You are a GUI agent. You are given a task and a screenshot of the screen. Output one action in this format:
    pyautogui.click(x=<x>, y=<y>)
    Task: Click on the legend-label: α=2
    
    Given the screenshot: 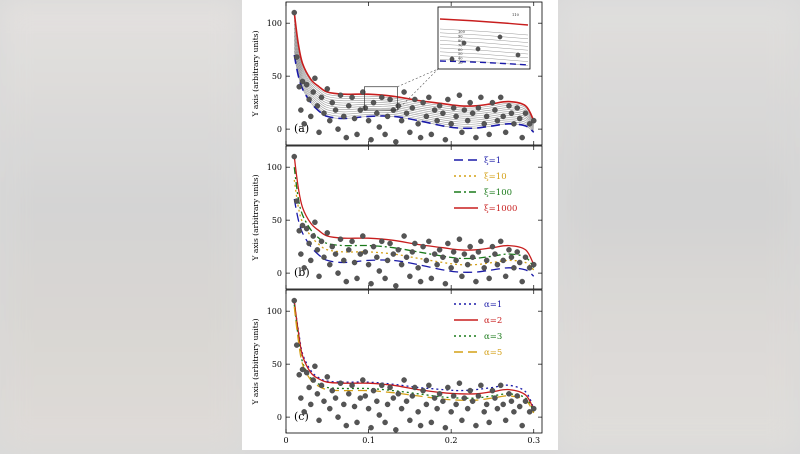 What is the action you would take?
    pyautogui.click(x=493, y=321)
    